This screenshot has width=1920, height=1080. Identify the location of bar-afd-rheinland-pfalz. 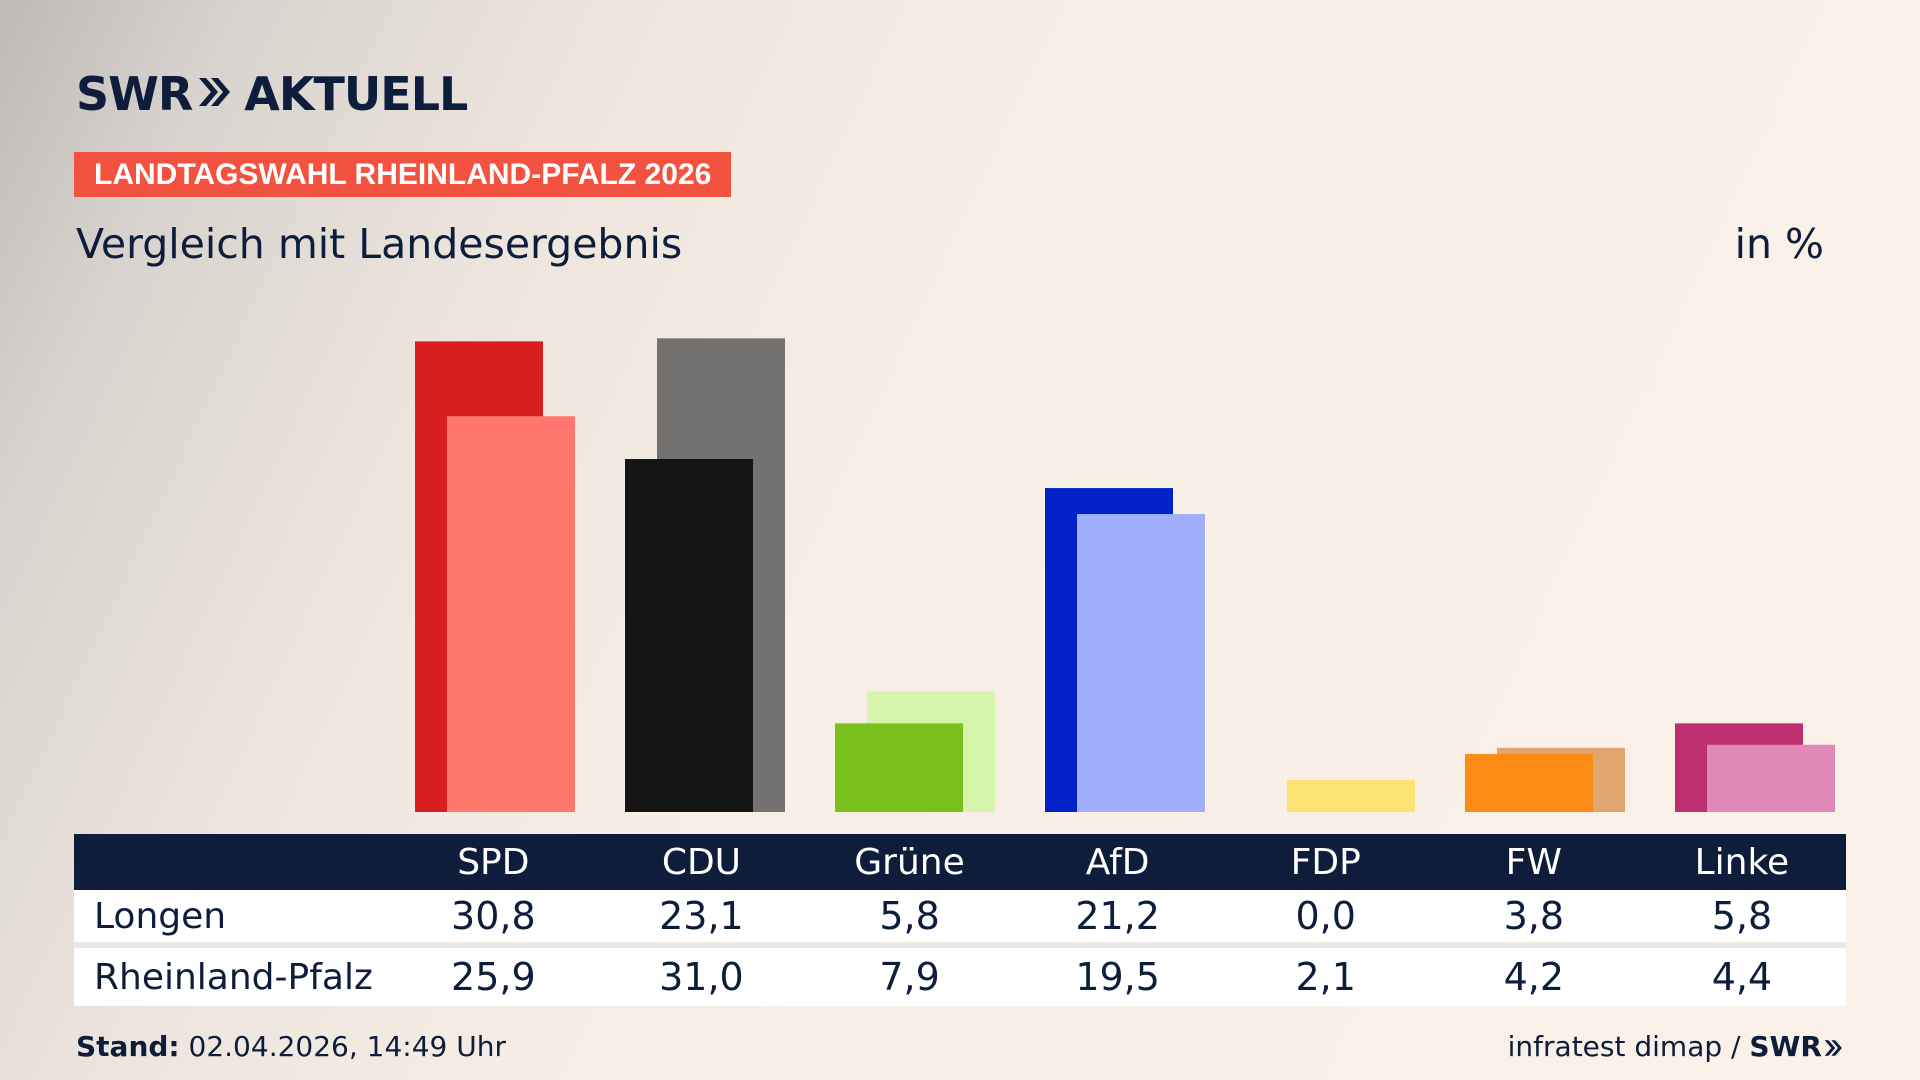
(1141, 663).